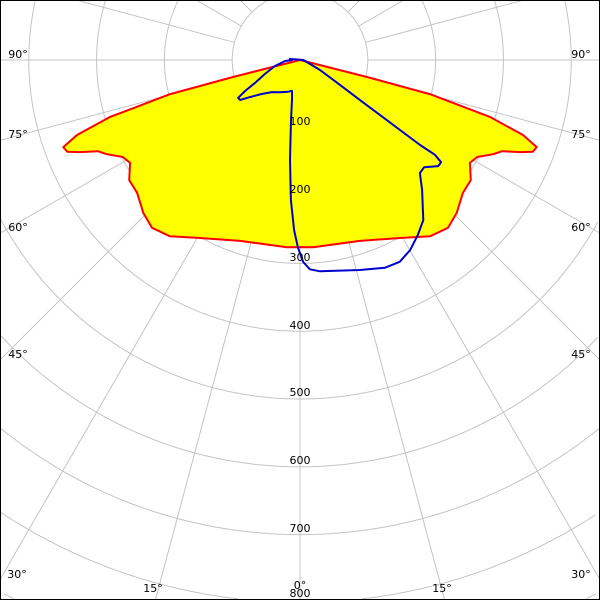  Describe the element at coordinates (300, 585) in the screenshot. I see `angle-label-zero: 0°` at that location.